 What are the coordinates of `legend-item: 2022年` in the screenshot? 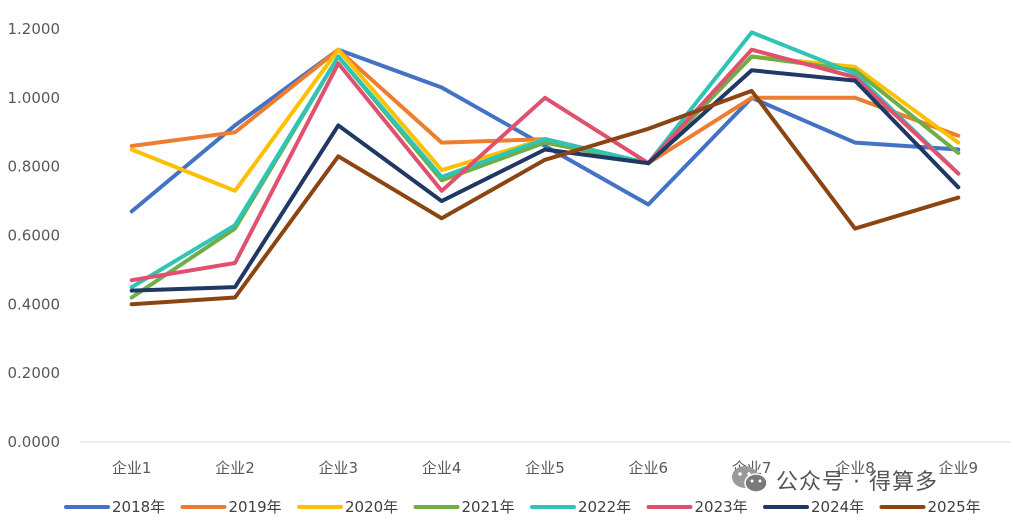 It's located at (580, 507).